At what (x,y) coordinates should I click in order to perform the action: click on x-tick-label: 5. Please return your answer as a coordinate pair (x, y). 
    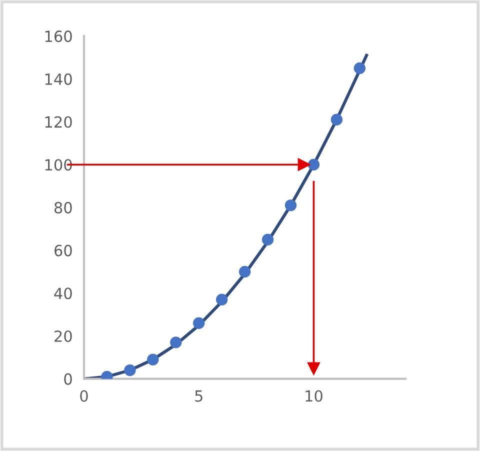
    Looking at the image, I should click on (198, 396).